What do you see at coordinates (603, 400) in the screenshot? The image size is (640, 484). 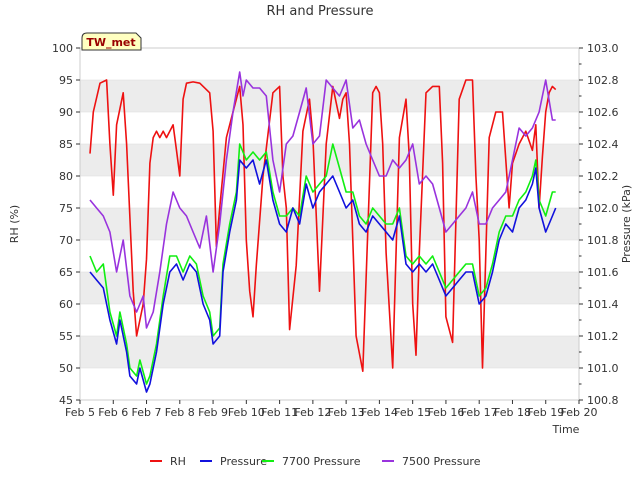 I see `y-right-tick-label: 100.8` at bounding box center [603, 400].